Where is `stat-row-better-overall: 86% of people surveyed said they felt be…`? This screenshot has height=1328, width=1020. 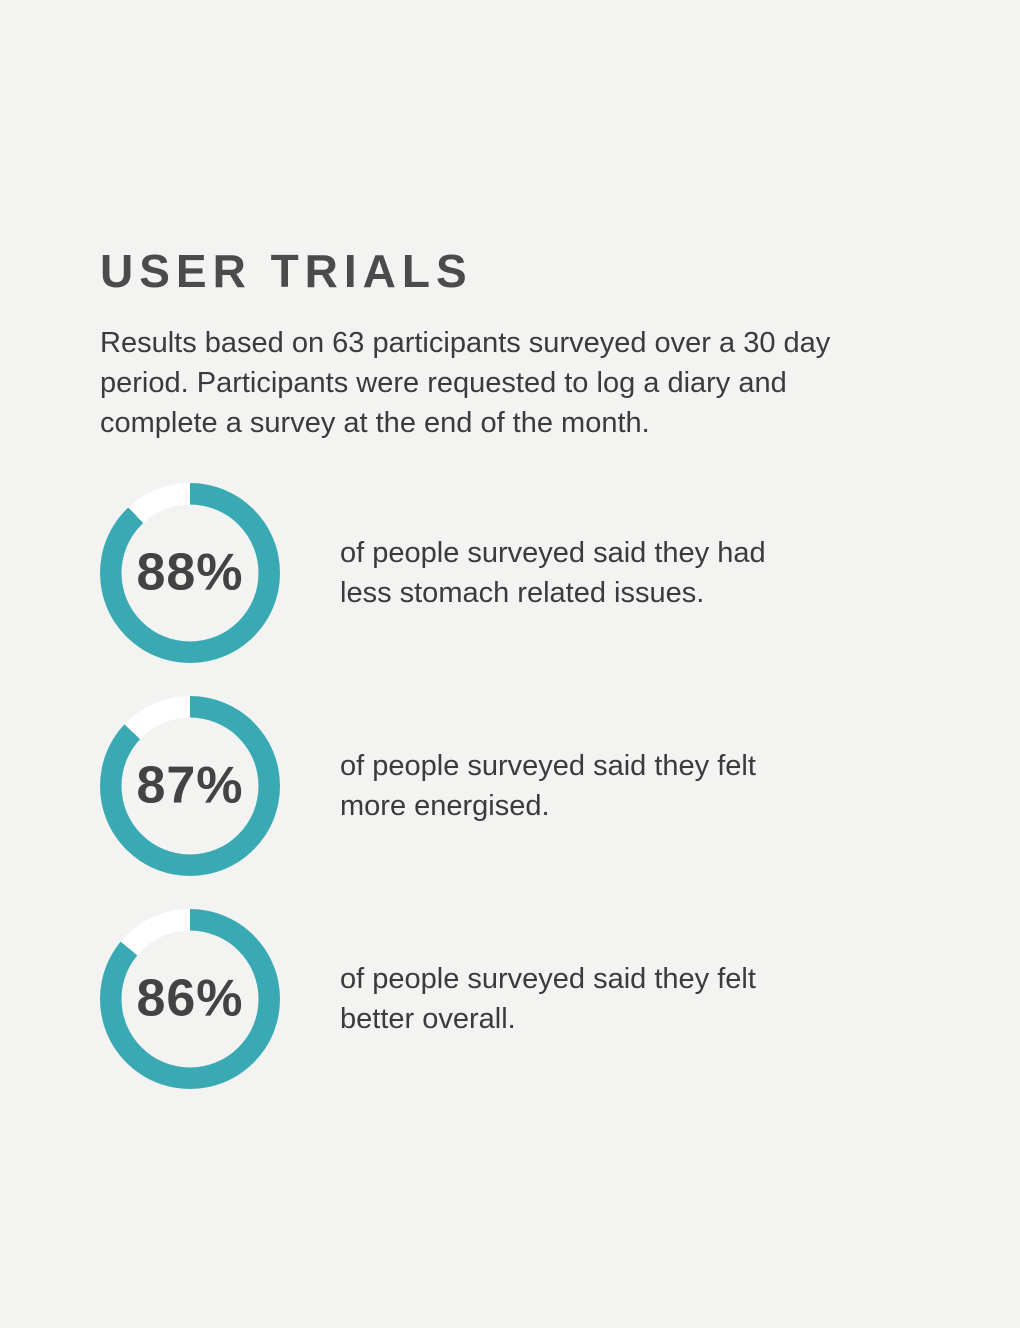
stat-row-better-overall: 86% of people surveyed said they felt be… is located at coordinates (510, 998).